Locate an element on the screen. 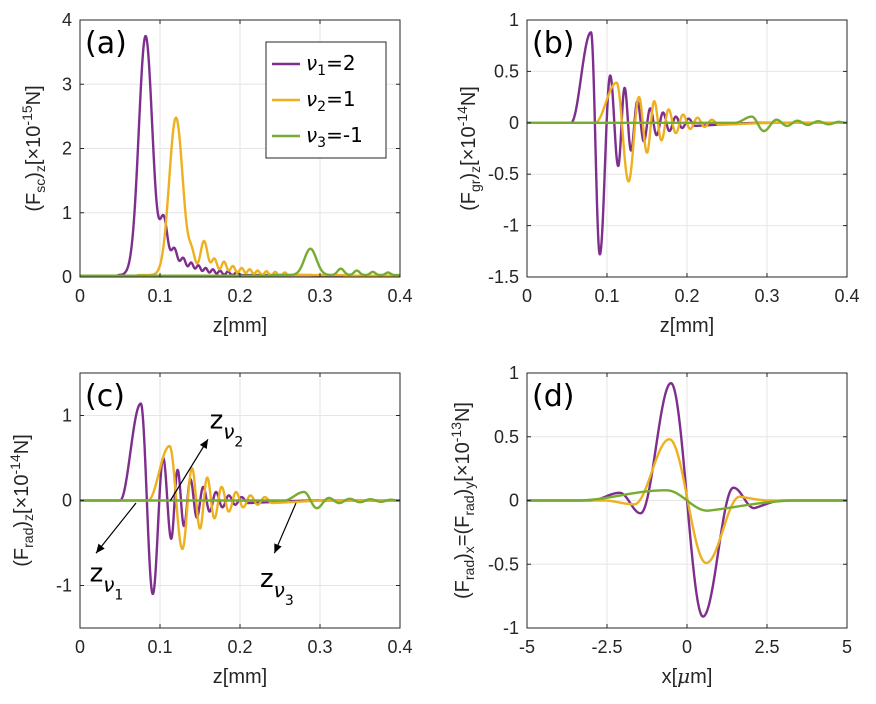 The width and height of the screenshot is (876, 704). annotation-label: zν2 is located at coordinates (227, 427).